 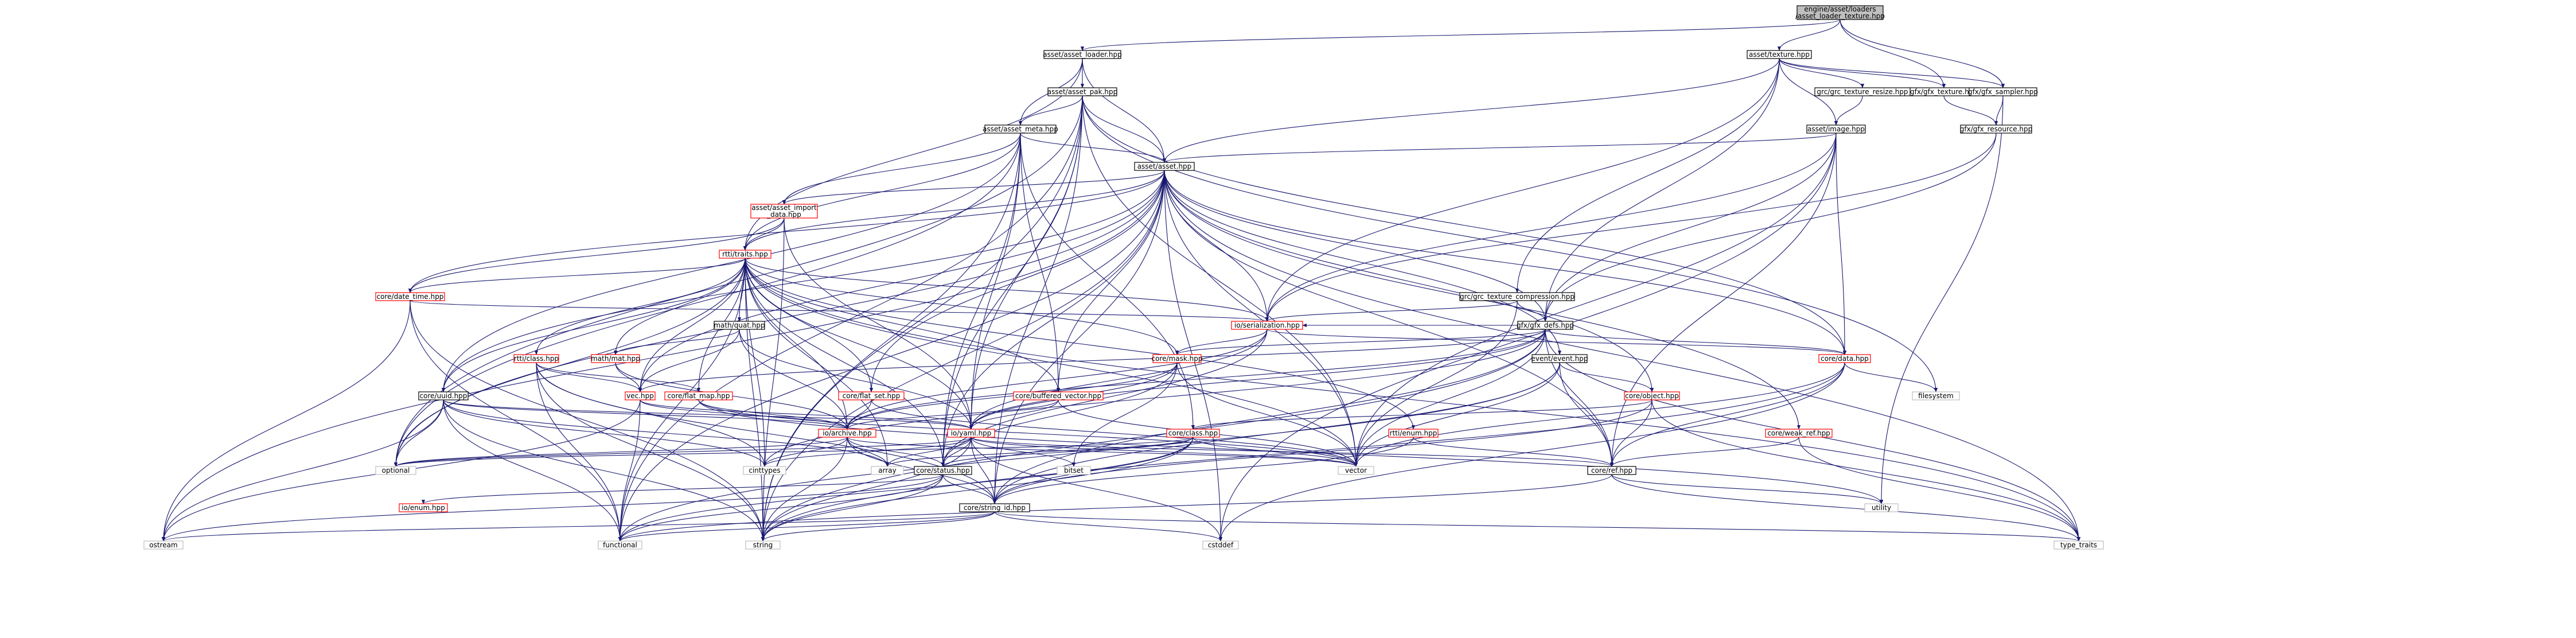 I want to click on node-asset-import-data: asset/asset_import_data.hpp, so click(x=784, y=211).